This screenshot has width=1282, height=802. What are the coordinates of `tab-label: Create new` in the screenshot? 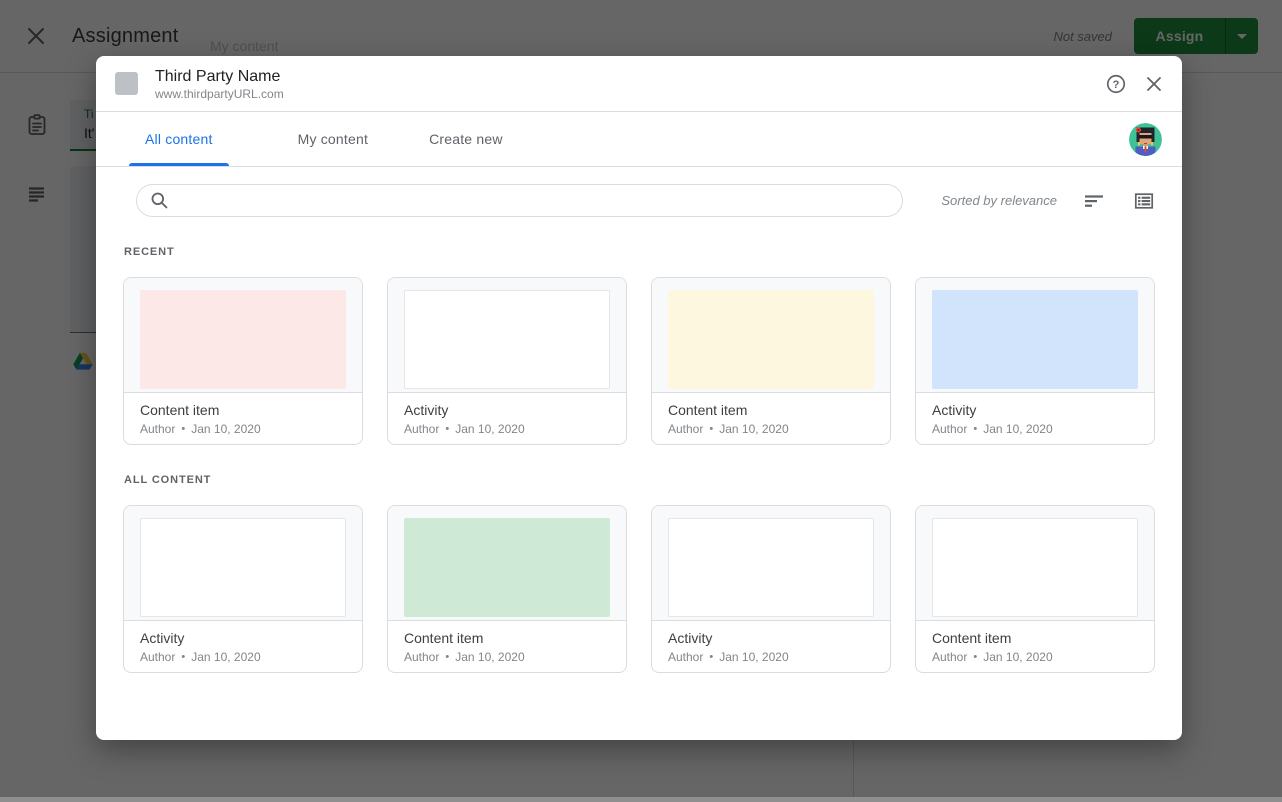 It's located at (466, 139).